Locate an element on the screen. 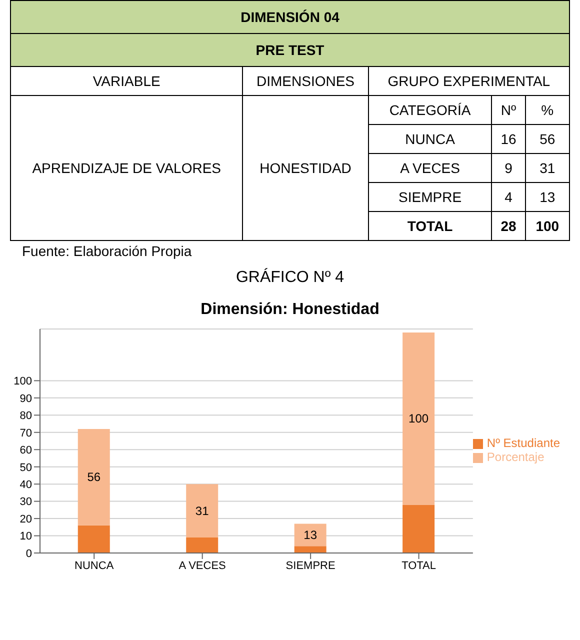 This screenshot has height=640, width=580. text: SIEMPRE is located at coordinates (430, 197).